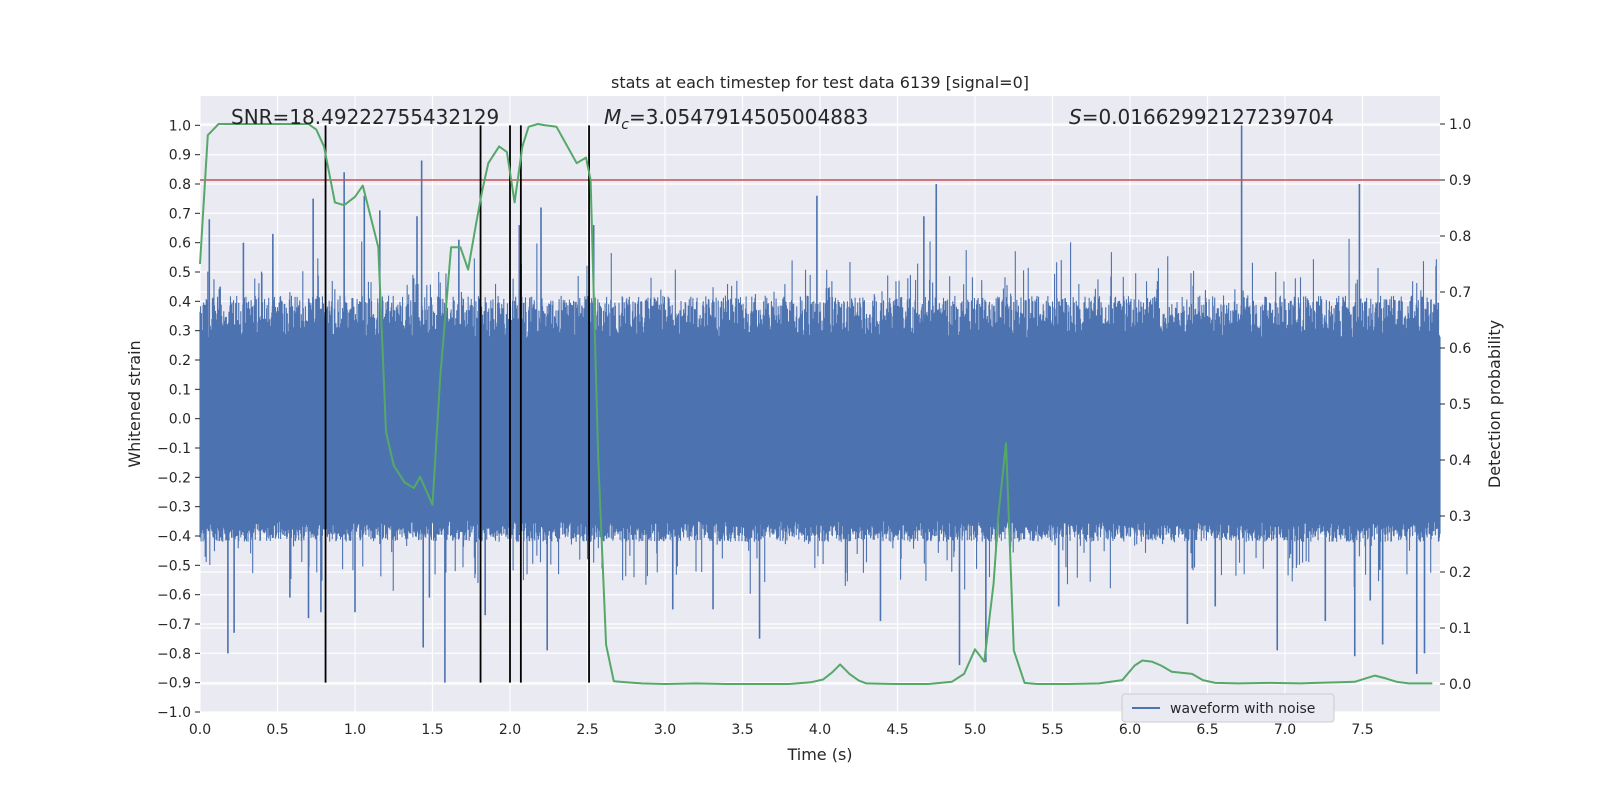 Image resolution: width=1600 pixels, height=800 pixels. Describe the element at coordinates (1460, 685) in the screenshot. I see `y-right-tick-label: 0.0` at that location.